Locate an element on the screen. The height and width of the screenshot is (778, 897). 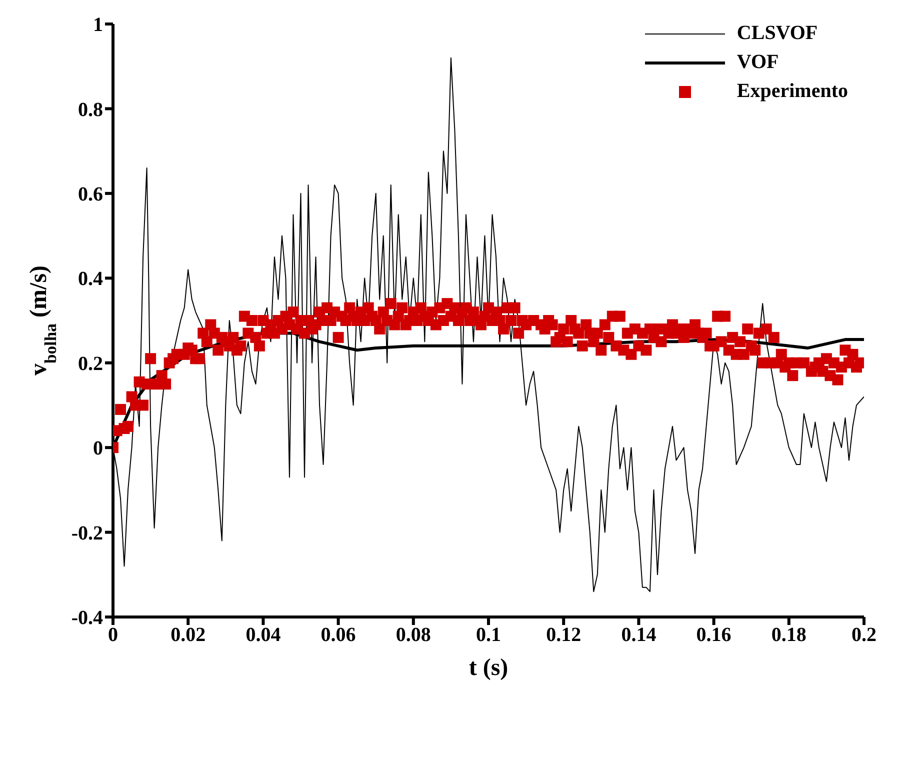
x-tick-label: 0.08 is located at coordinates (413, 635).